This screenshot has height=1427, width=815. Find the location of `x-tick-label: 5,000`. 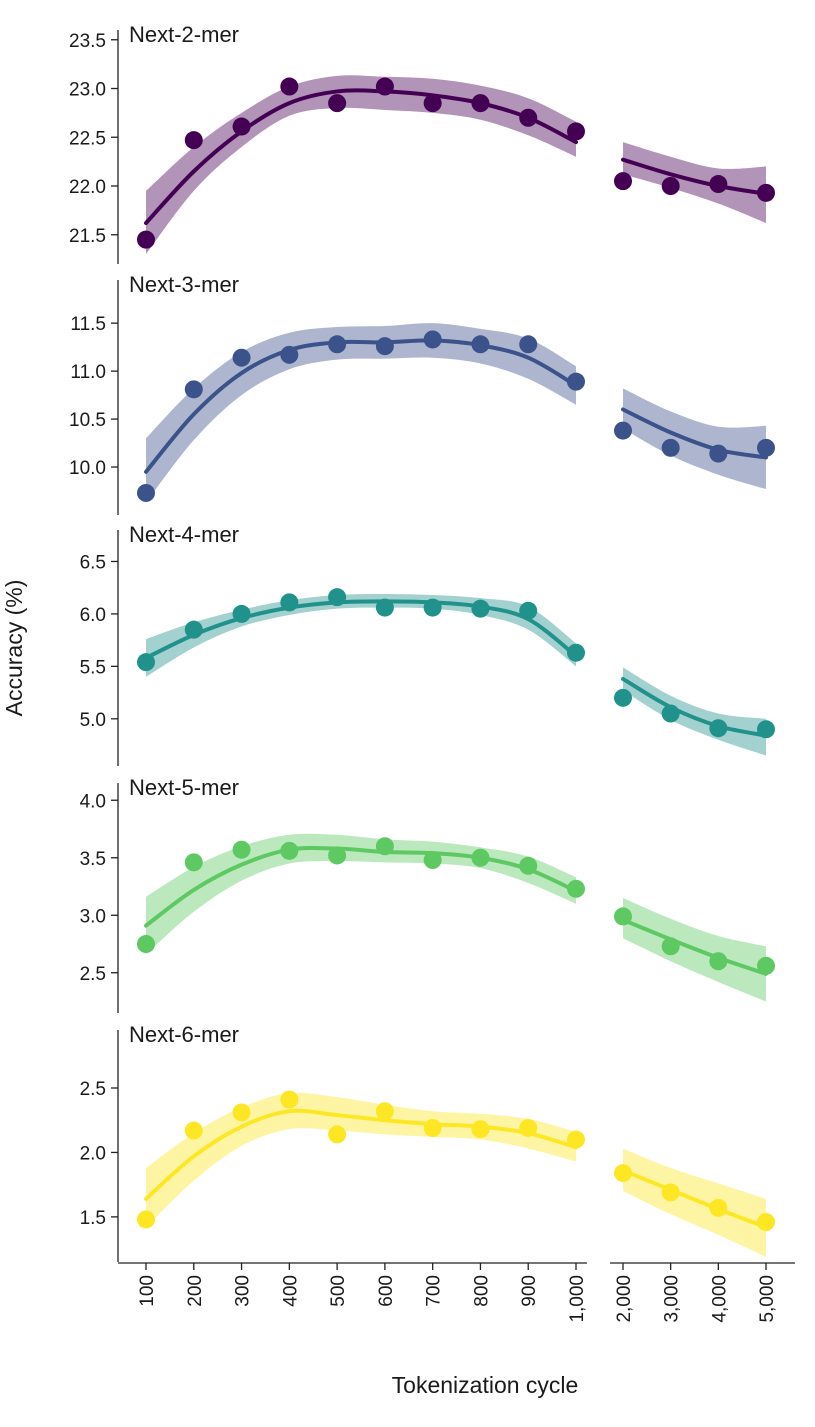

x-tick-label: 5,000 is located at coordinates (767, 1299).